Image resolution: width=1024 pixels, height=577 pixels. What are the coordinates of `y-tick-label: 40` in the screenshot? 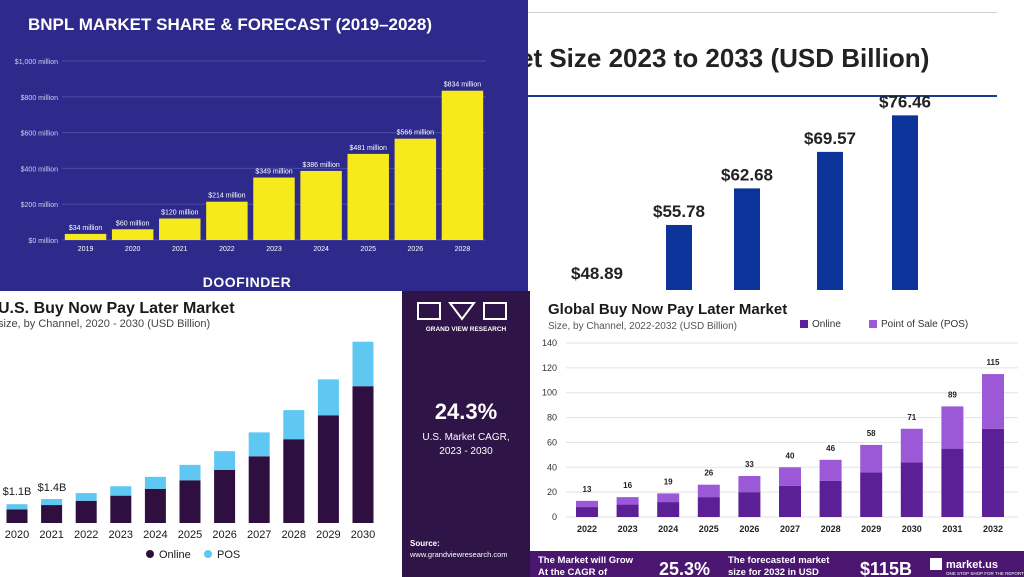 It's located at (552, 467).